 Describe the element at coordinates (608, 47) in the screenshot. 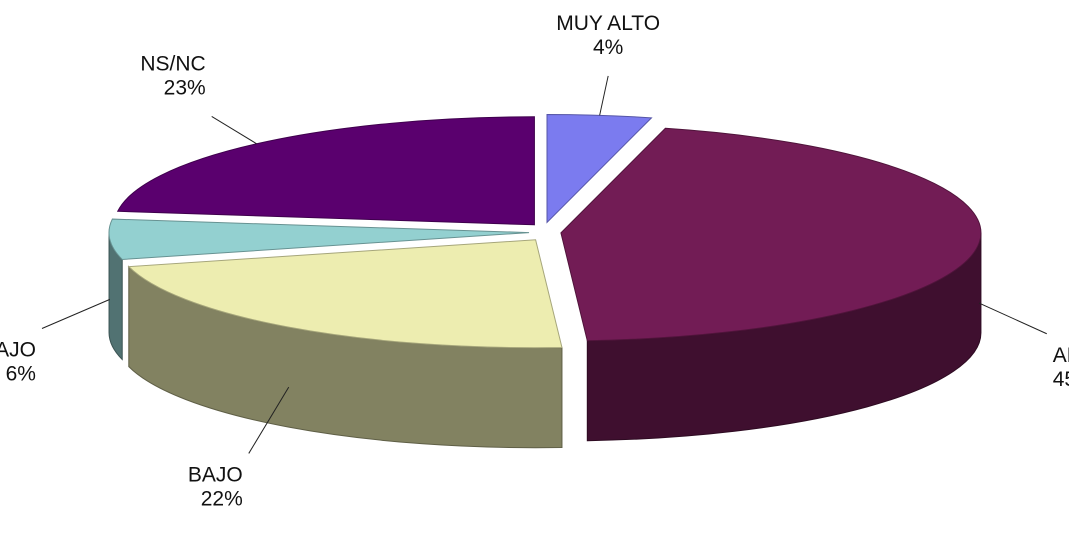

I see `slice-value-label: 4%` at that location.